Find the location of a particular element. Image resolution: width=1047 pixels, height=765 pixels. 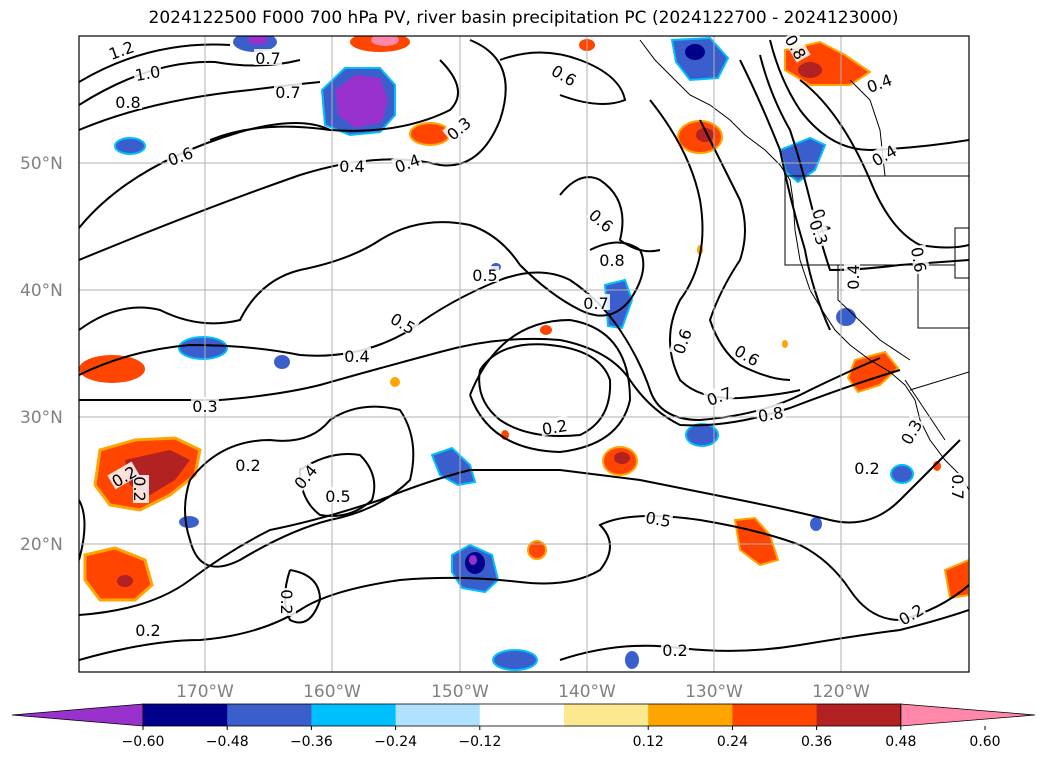

colorbar-tick-label: 0.36 is located at coordinates (816, 742).